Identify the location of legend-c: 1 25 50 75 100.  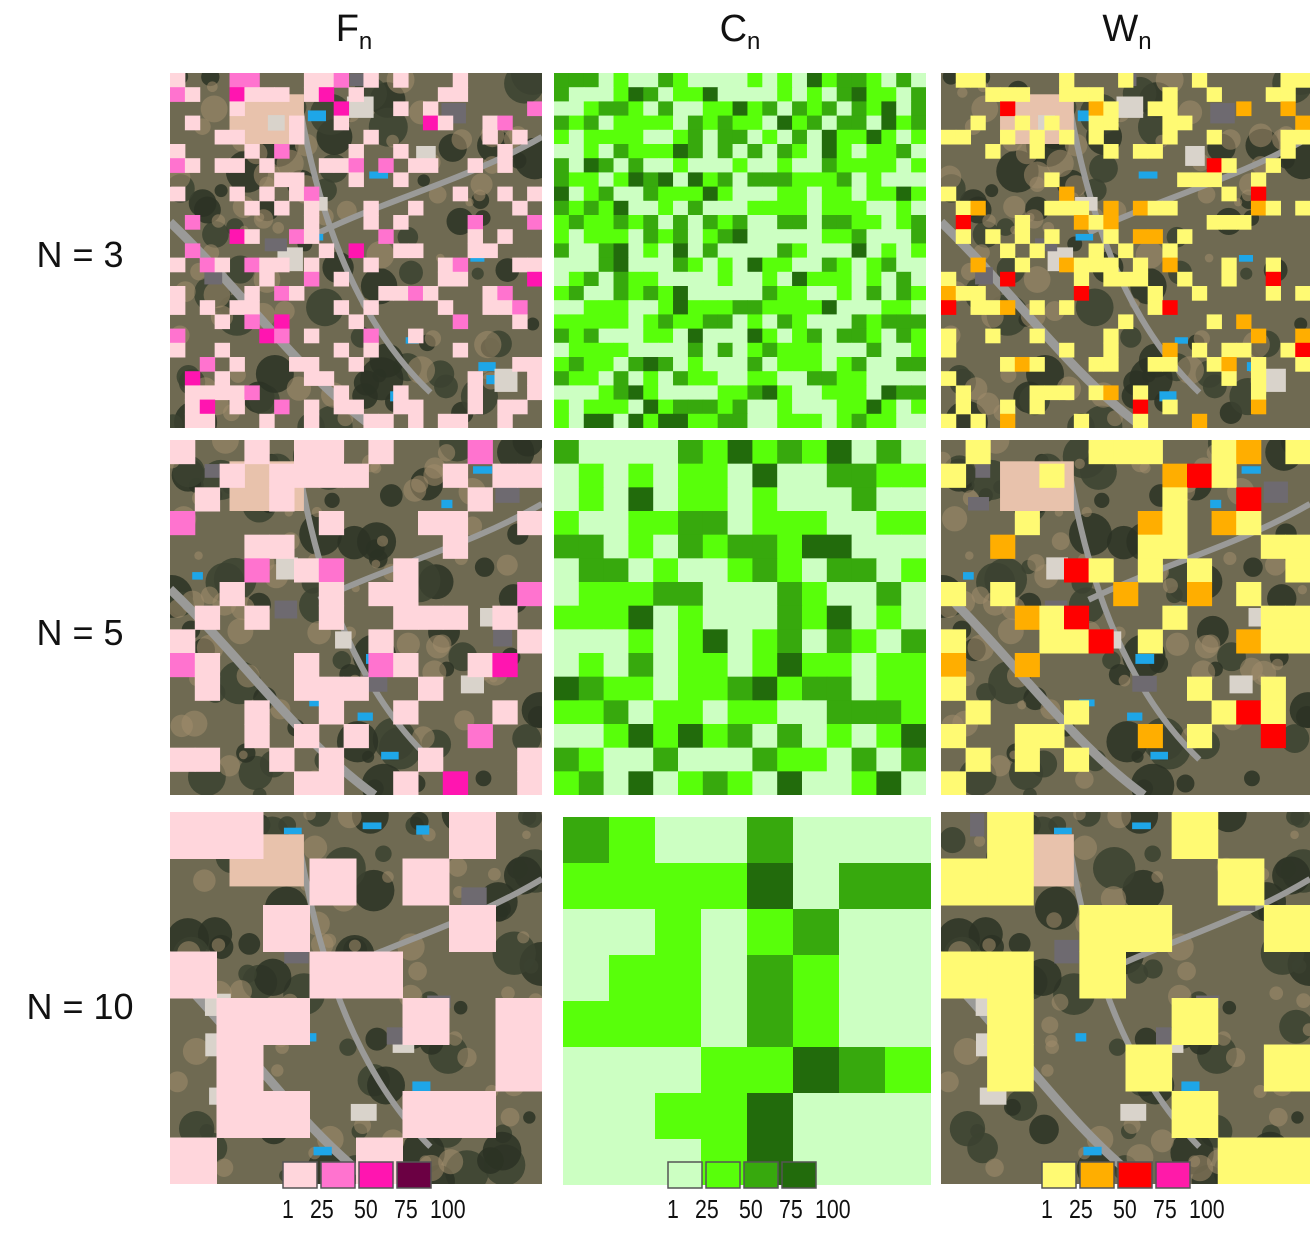
(767, 1192).